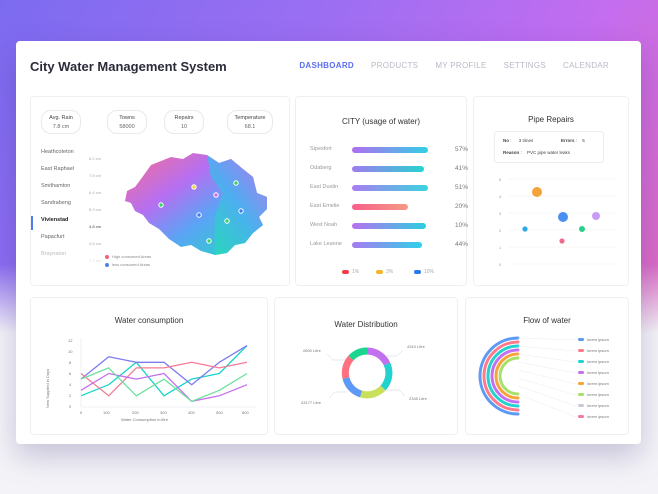 Image resolution: width=658 pixels, height=494 pixels. I want to click on legend-item: 1%, so click(350, 272).